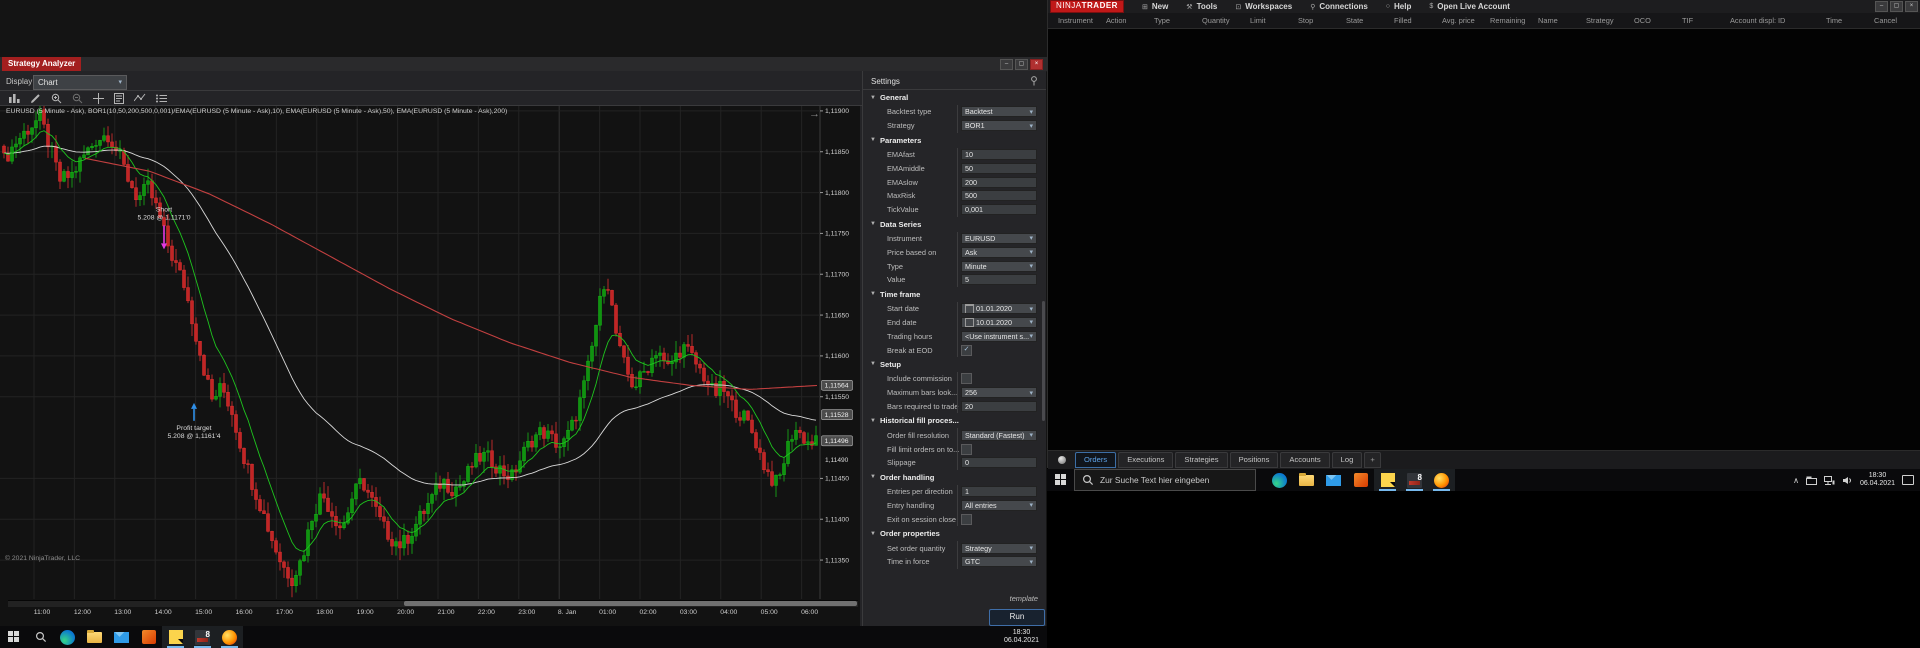  I want to click on dropdown-field: <Use instrument s... ▾, so click(999, 336).